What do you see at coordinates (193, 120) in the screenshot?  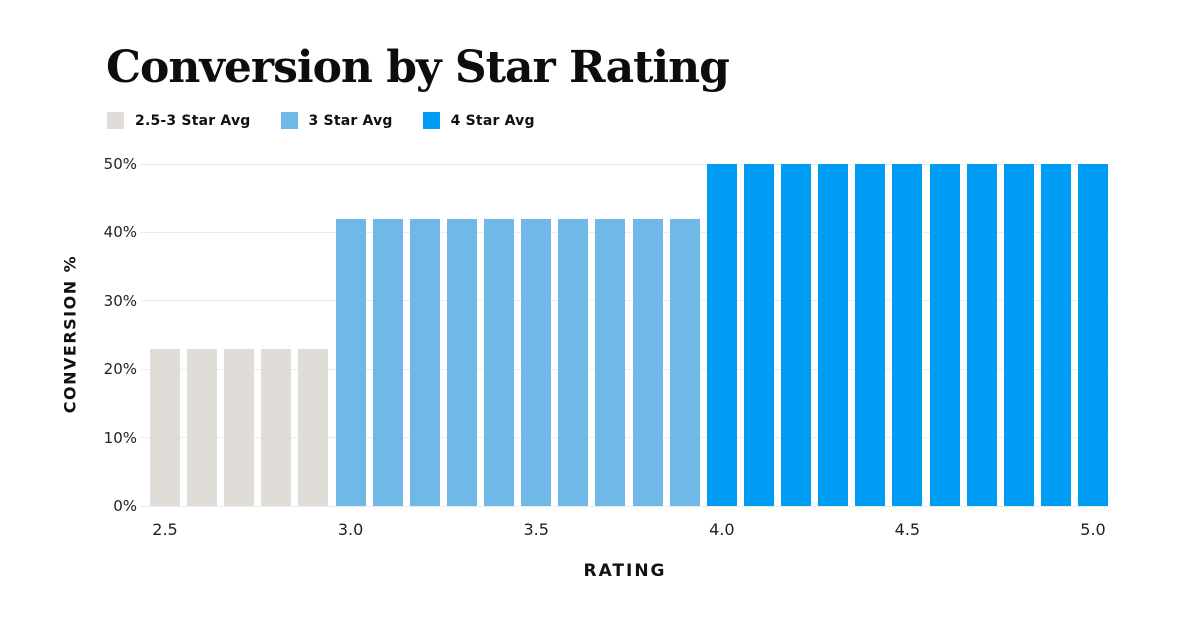 I see `legend-label: 2.5-3 Star Avg` at bounding box center [193, 120].